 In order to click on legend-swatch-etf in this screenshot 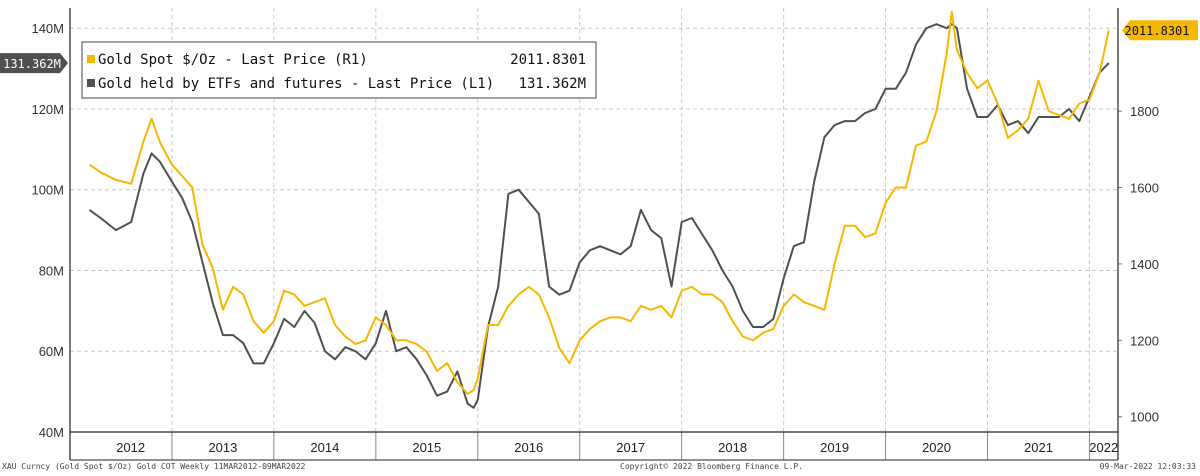, I will do `click(91, 83)`.